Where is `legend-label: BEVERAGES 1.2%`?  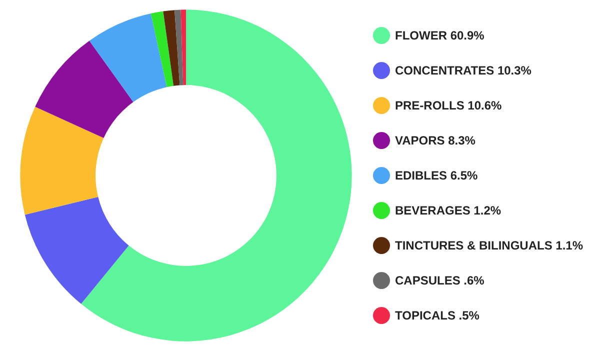 legend-label: BEVERAGES 1.2% is located at coordinates (448, 211).